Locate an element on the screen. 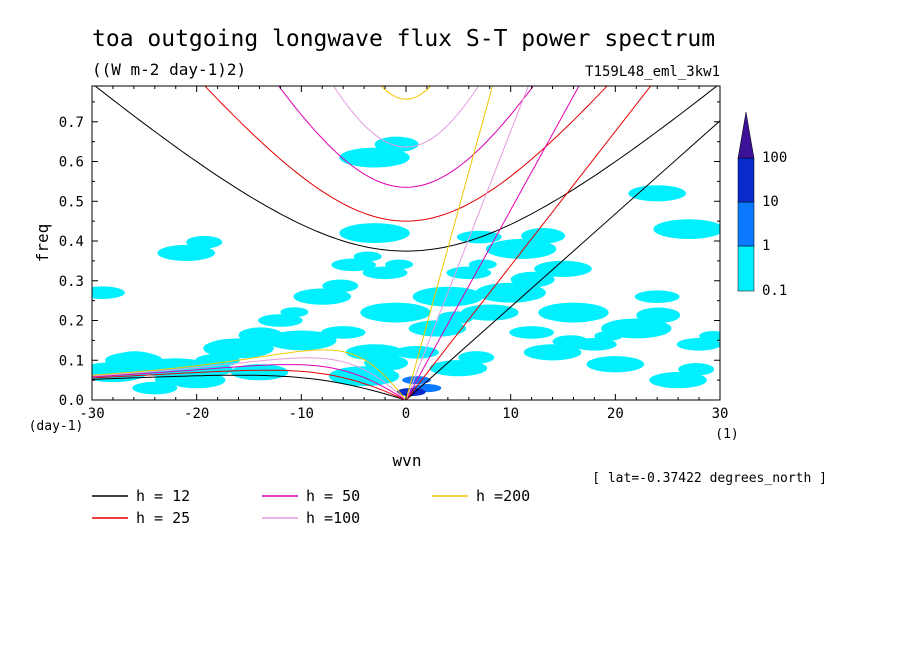 This screenshot has height=654, width=904. legend-label: h =100 is located at coordinates (333, 518).